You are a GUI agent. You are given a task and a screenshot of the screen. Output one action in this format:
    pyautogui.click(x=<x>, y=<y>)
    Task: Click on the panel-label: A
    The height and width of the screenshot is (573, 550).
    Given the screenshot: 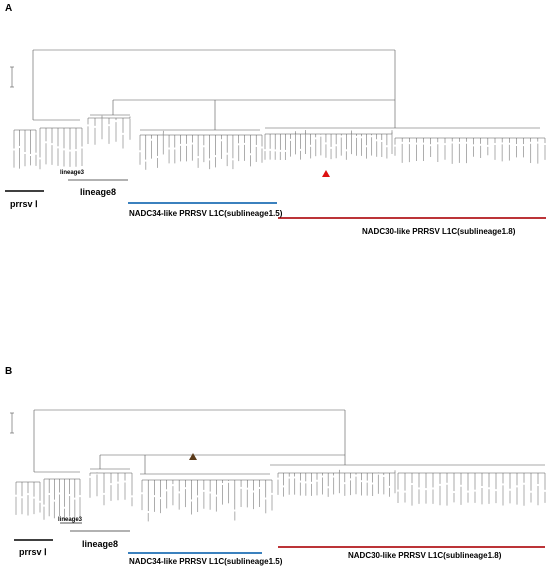 What is the action you would take?
    pyautogui.click(x=9, y=8)
    